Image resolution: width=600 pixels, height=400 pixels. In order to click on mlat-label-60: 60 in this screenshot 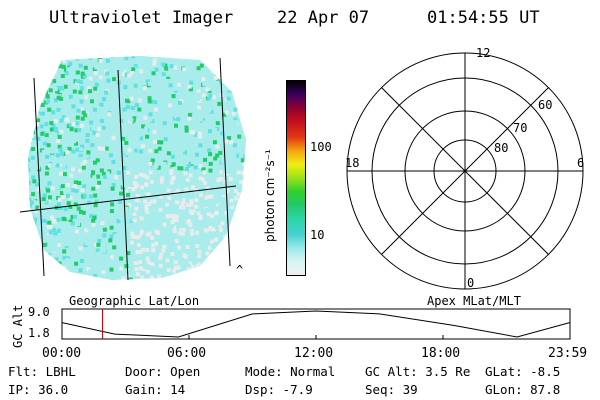, I will do `click(545, 105)`.